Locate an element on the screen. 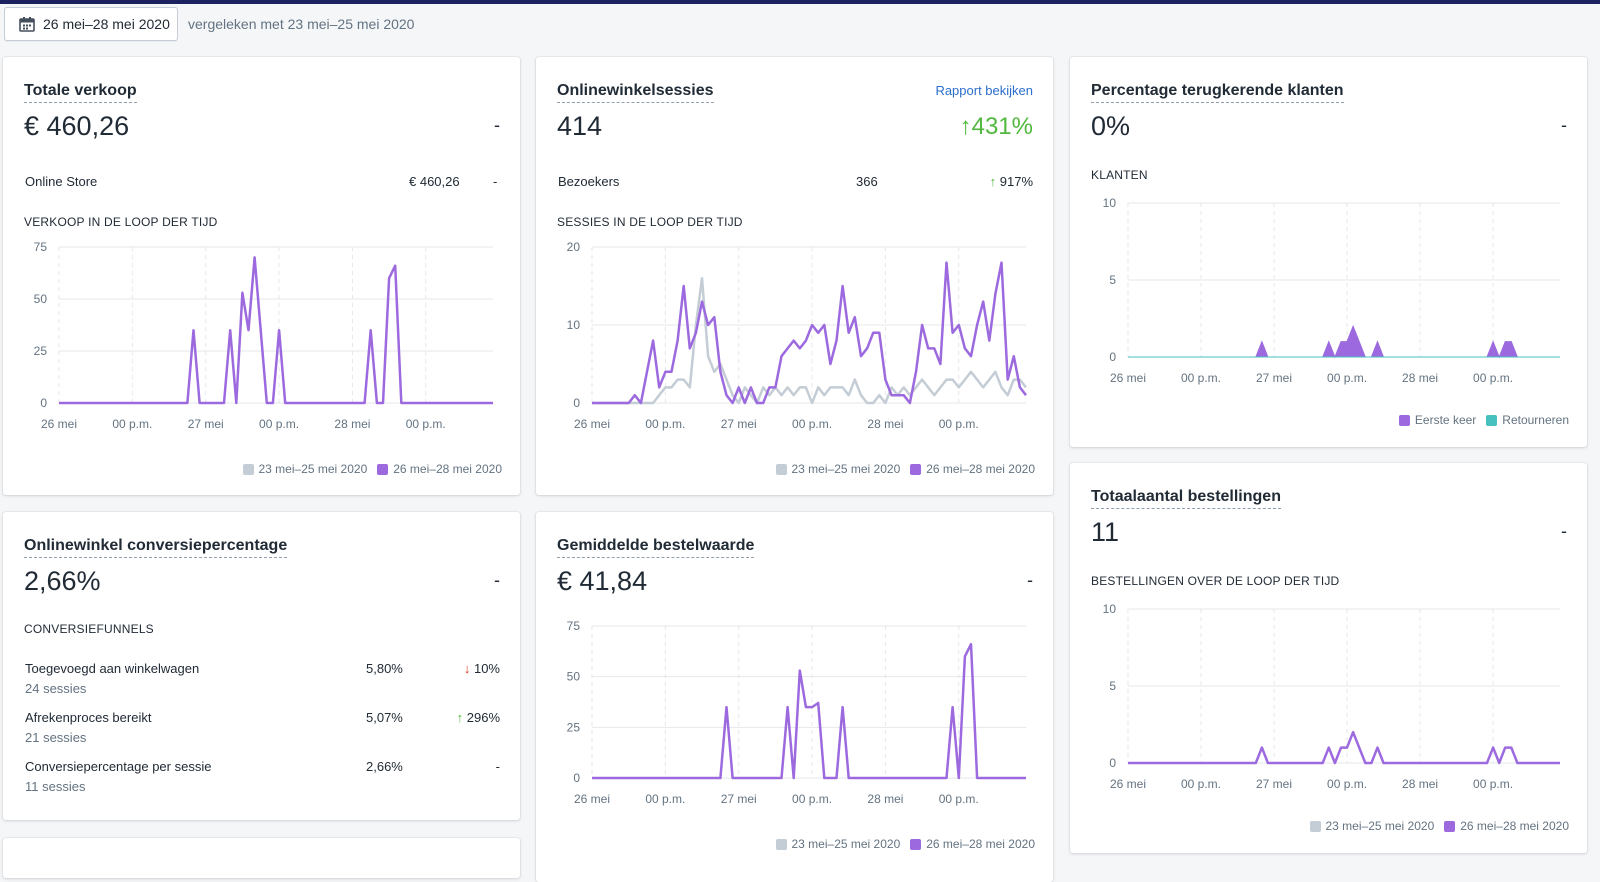 Image resolution: width=1600 pixels, height=882 pixels. date-range-button: 26 mei–28 mei 2020 is located at coordinates (91, 24).